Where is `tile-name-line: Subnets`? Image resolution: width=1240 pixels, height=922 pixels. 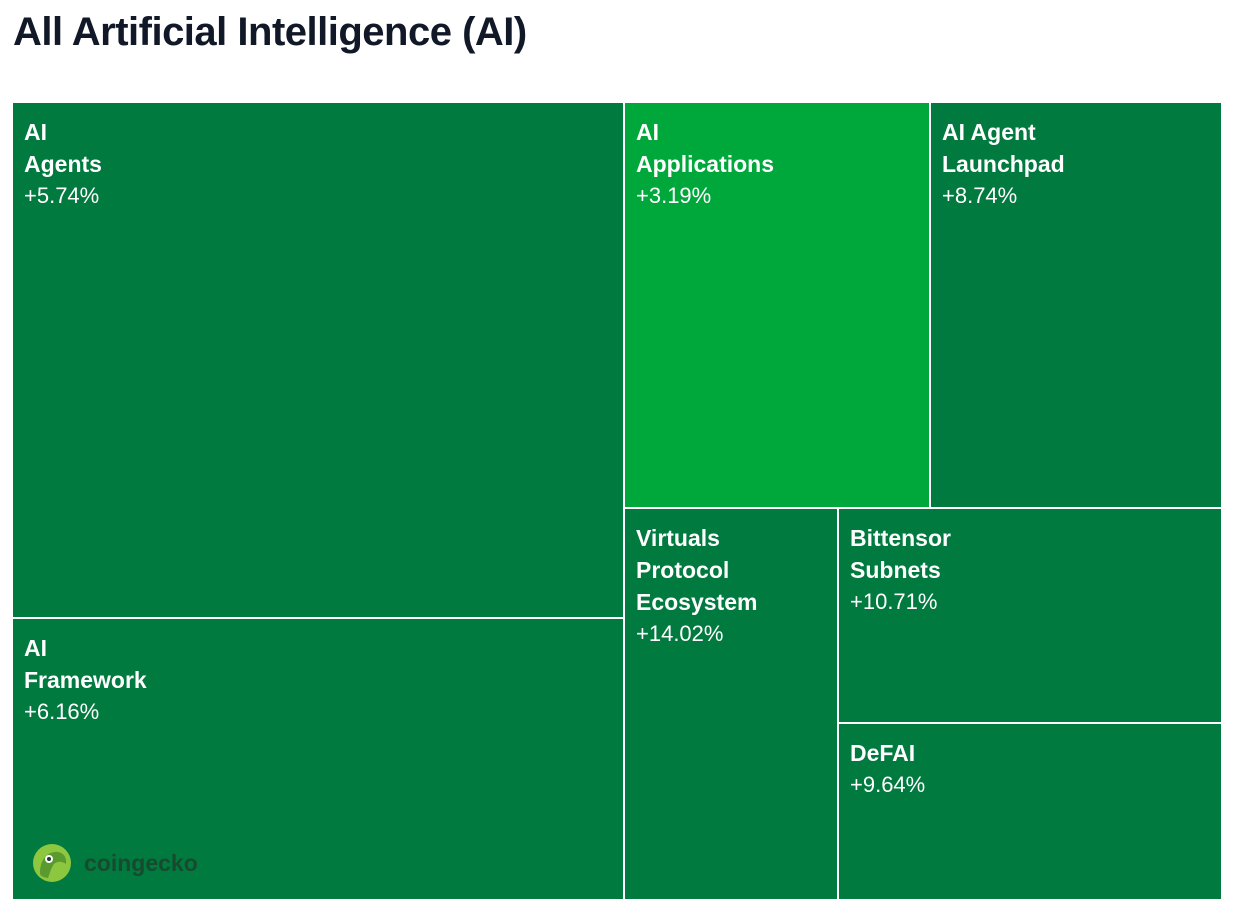 tile-name-line: Subnets is located at coordinates (895, 570).